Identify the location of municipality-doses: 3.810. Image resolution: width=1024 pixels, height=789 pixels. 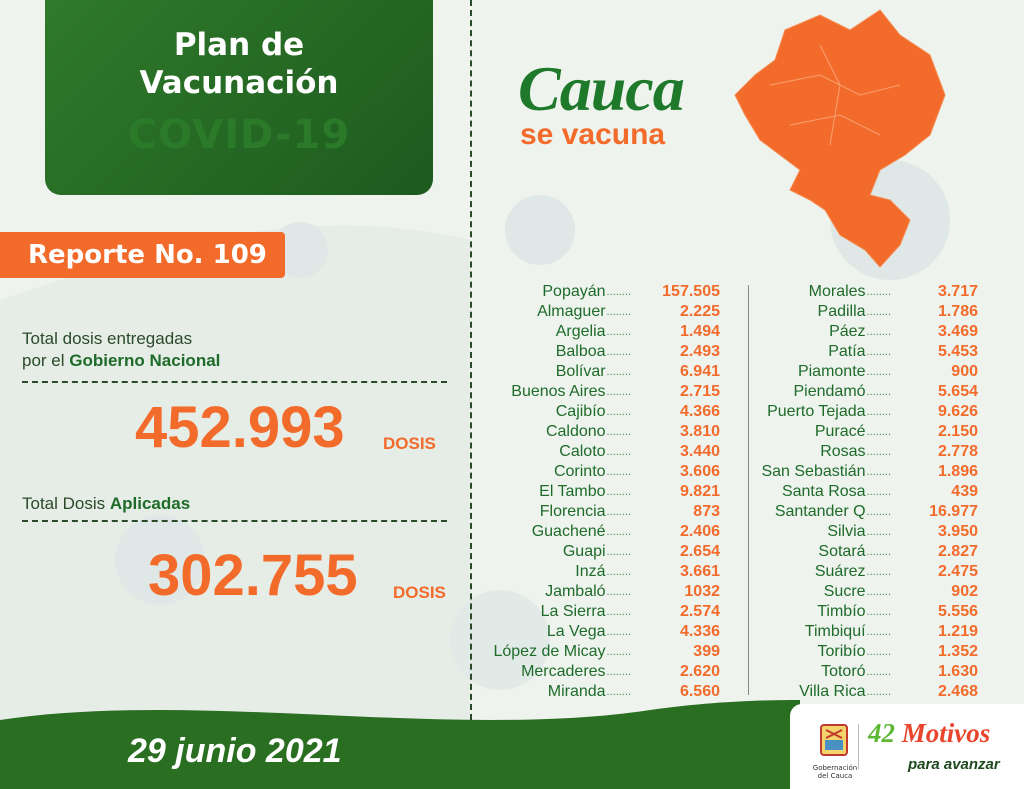
(699, 431).